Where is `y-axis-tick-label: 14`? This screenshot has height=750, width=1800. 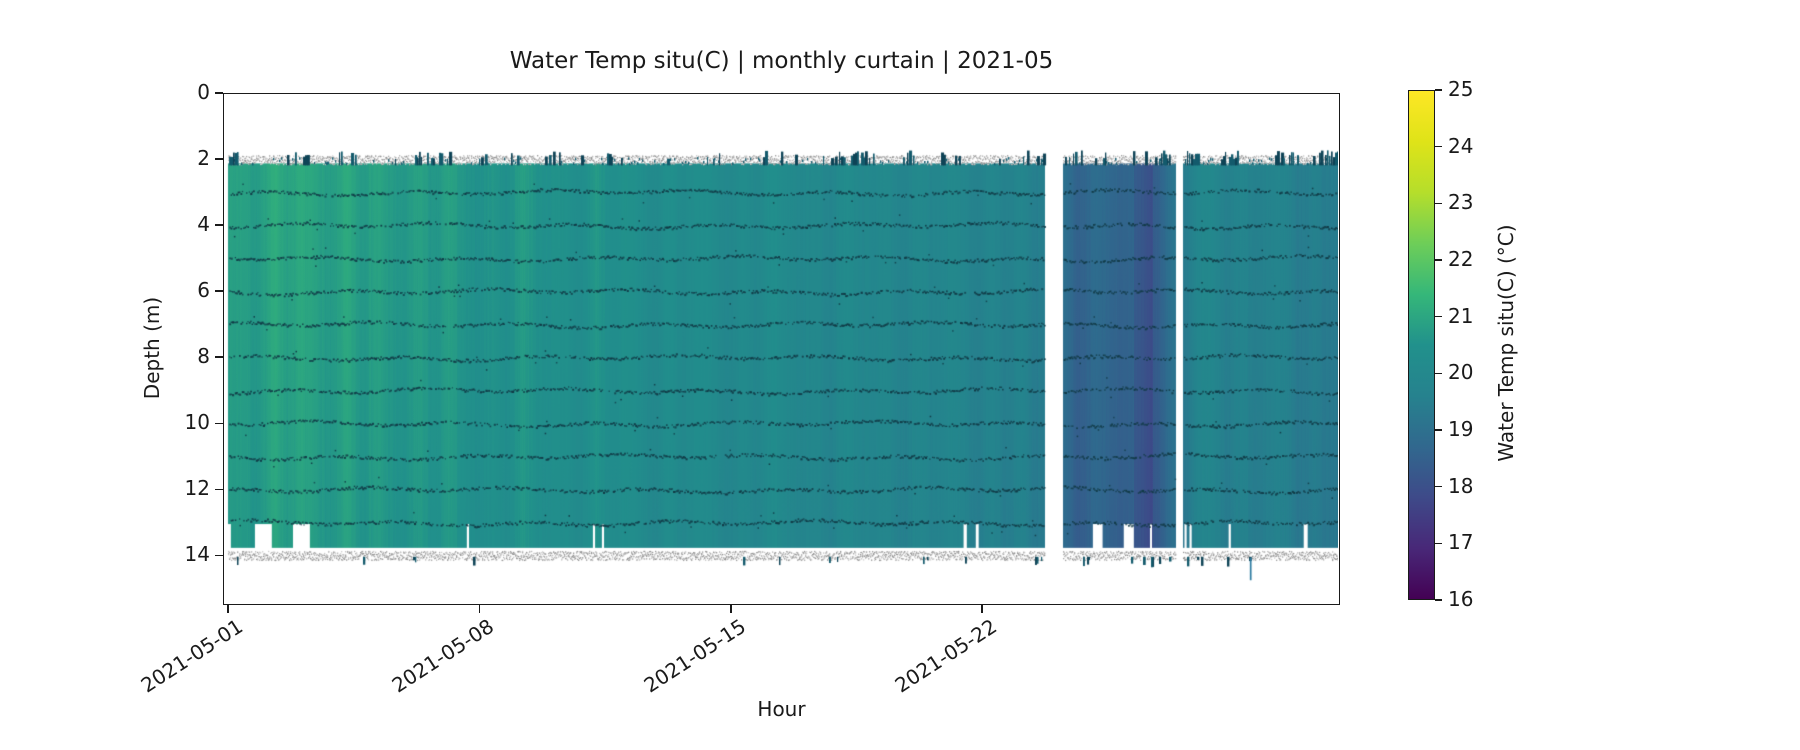 y-axis-tick-label: 14 is located at coordinates (197, 554).